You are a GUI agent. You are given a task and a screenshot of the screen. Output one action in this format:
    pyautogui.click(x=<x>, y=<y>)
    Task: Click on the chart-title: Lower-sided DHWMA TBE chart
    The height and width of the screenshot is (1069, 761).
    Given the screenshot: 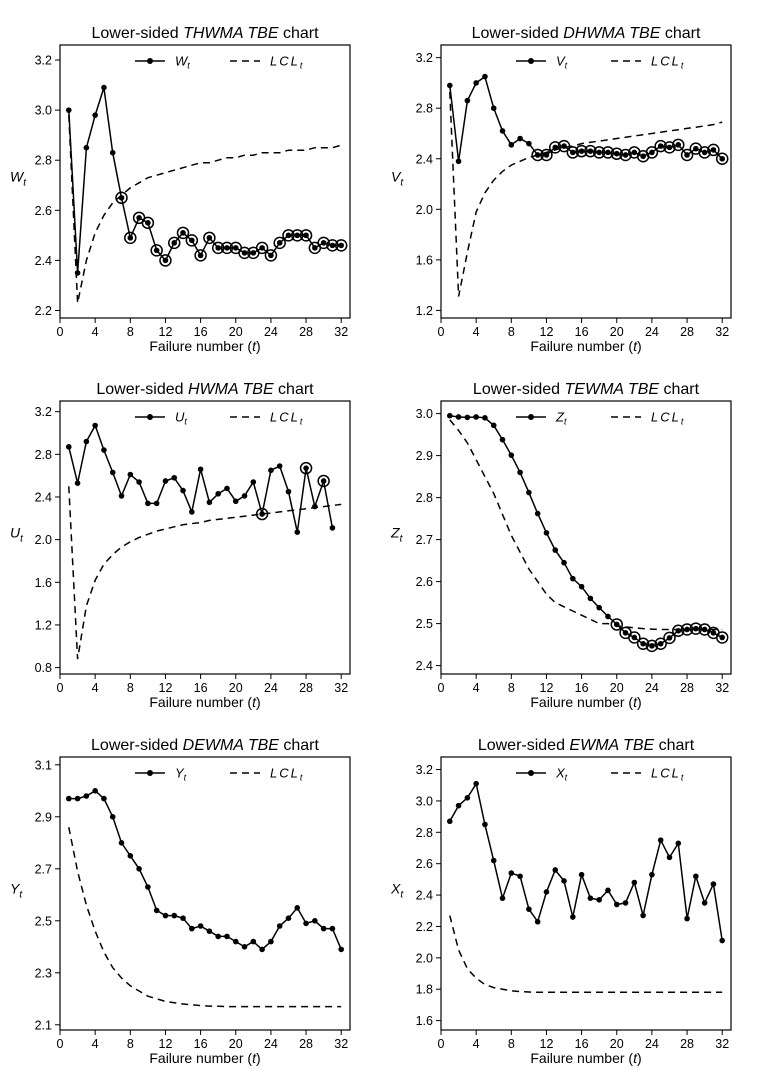 What is the action you would take?
    pyautogui.click(x=586, y=33)
    